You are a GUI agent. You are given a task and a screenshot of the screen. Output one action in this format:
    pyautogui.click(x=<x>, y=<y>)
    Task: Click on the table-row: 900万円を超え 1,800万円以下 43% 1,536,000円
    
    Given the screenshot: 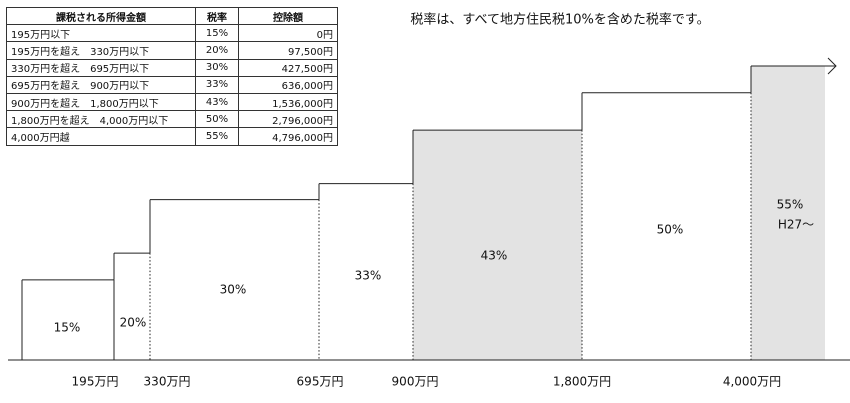 What is the action you would take?
    pyautogui.click(x=172, y=102)
    